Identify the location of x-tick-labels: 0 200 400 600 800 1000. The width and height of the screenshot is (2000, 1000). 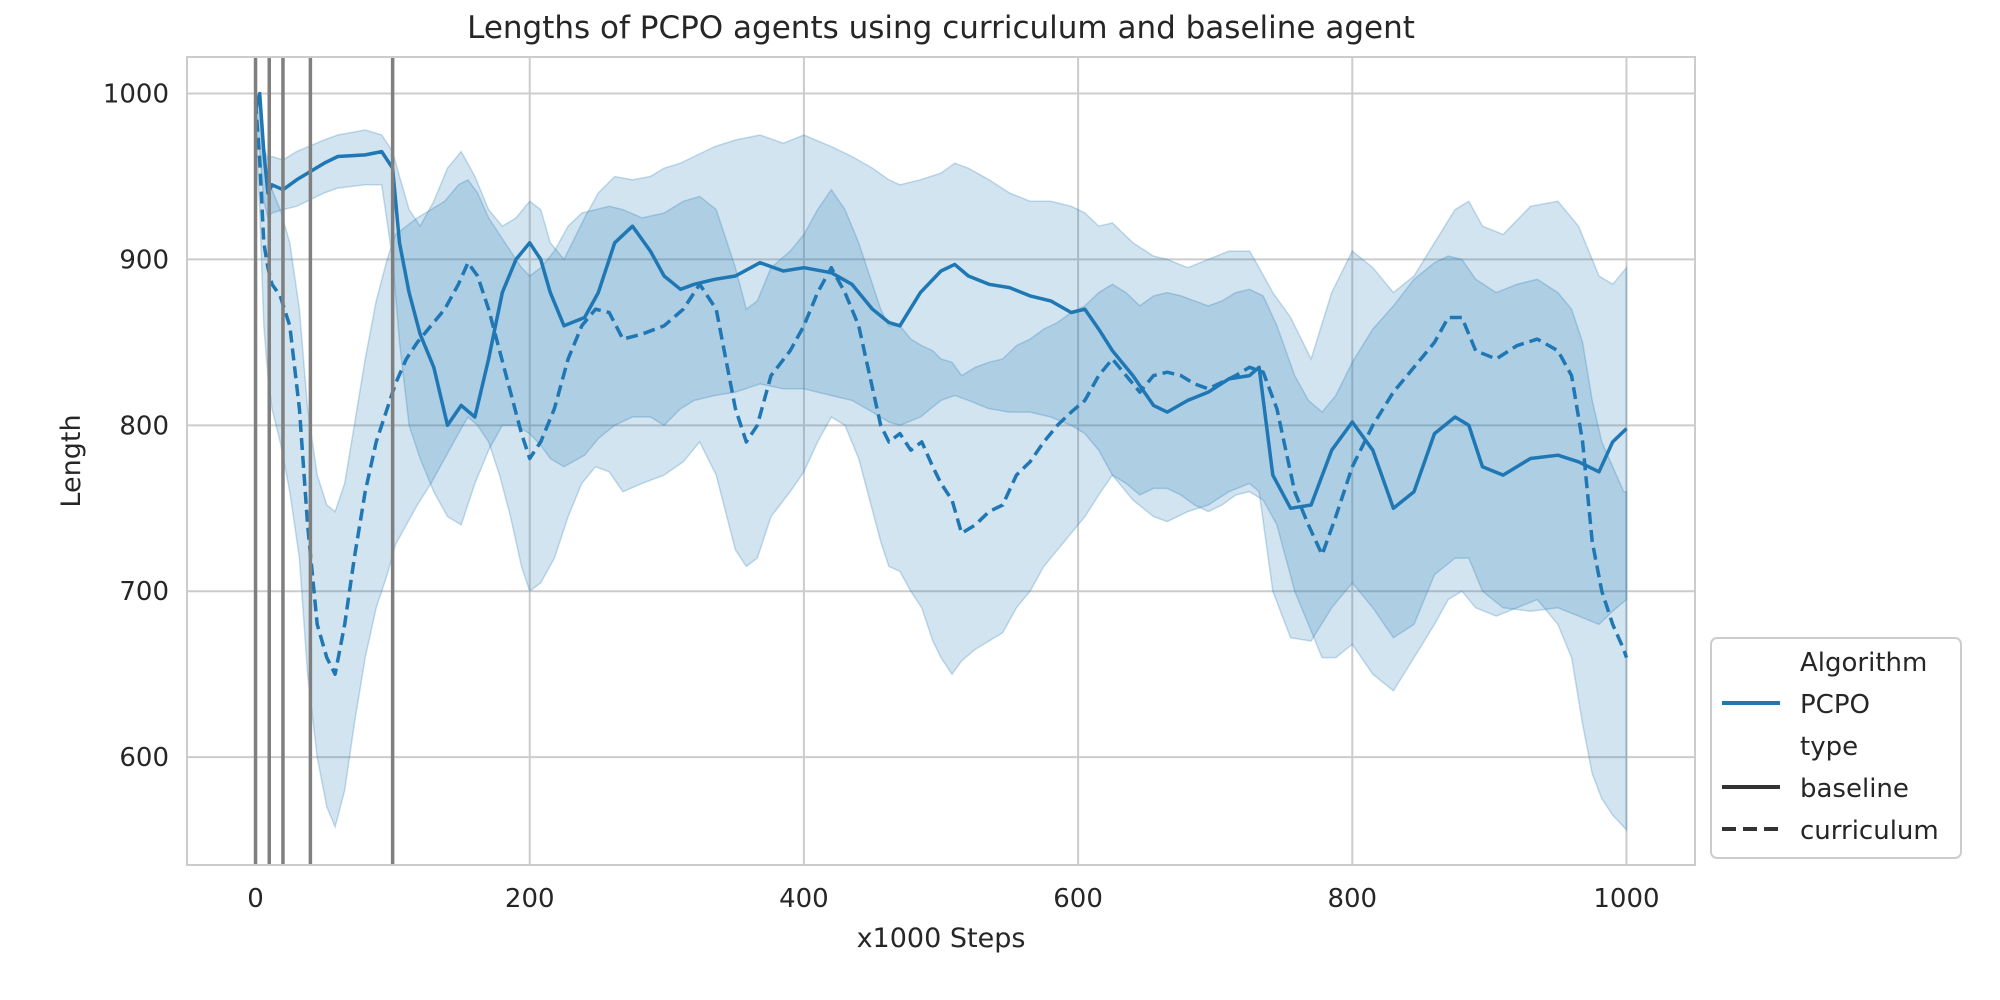
(953, 899).